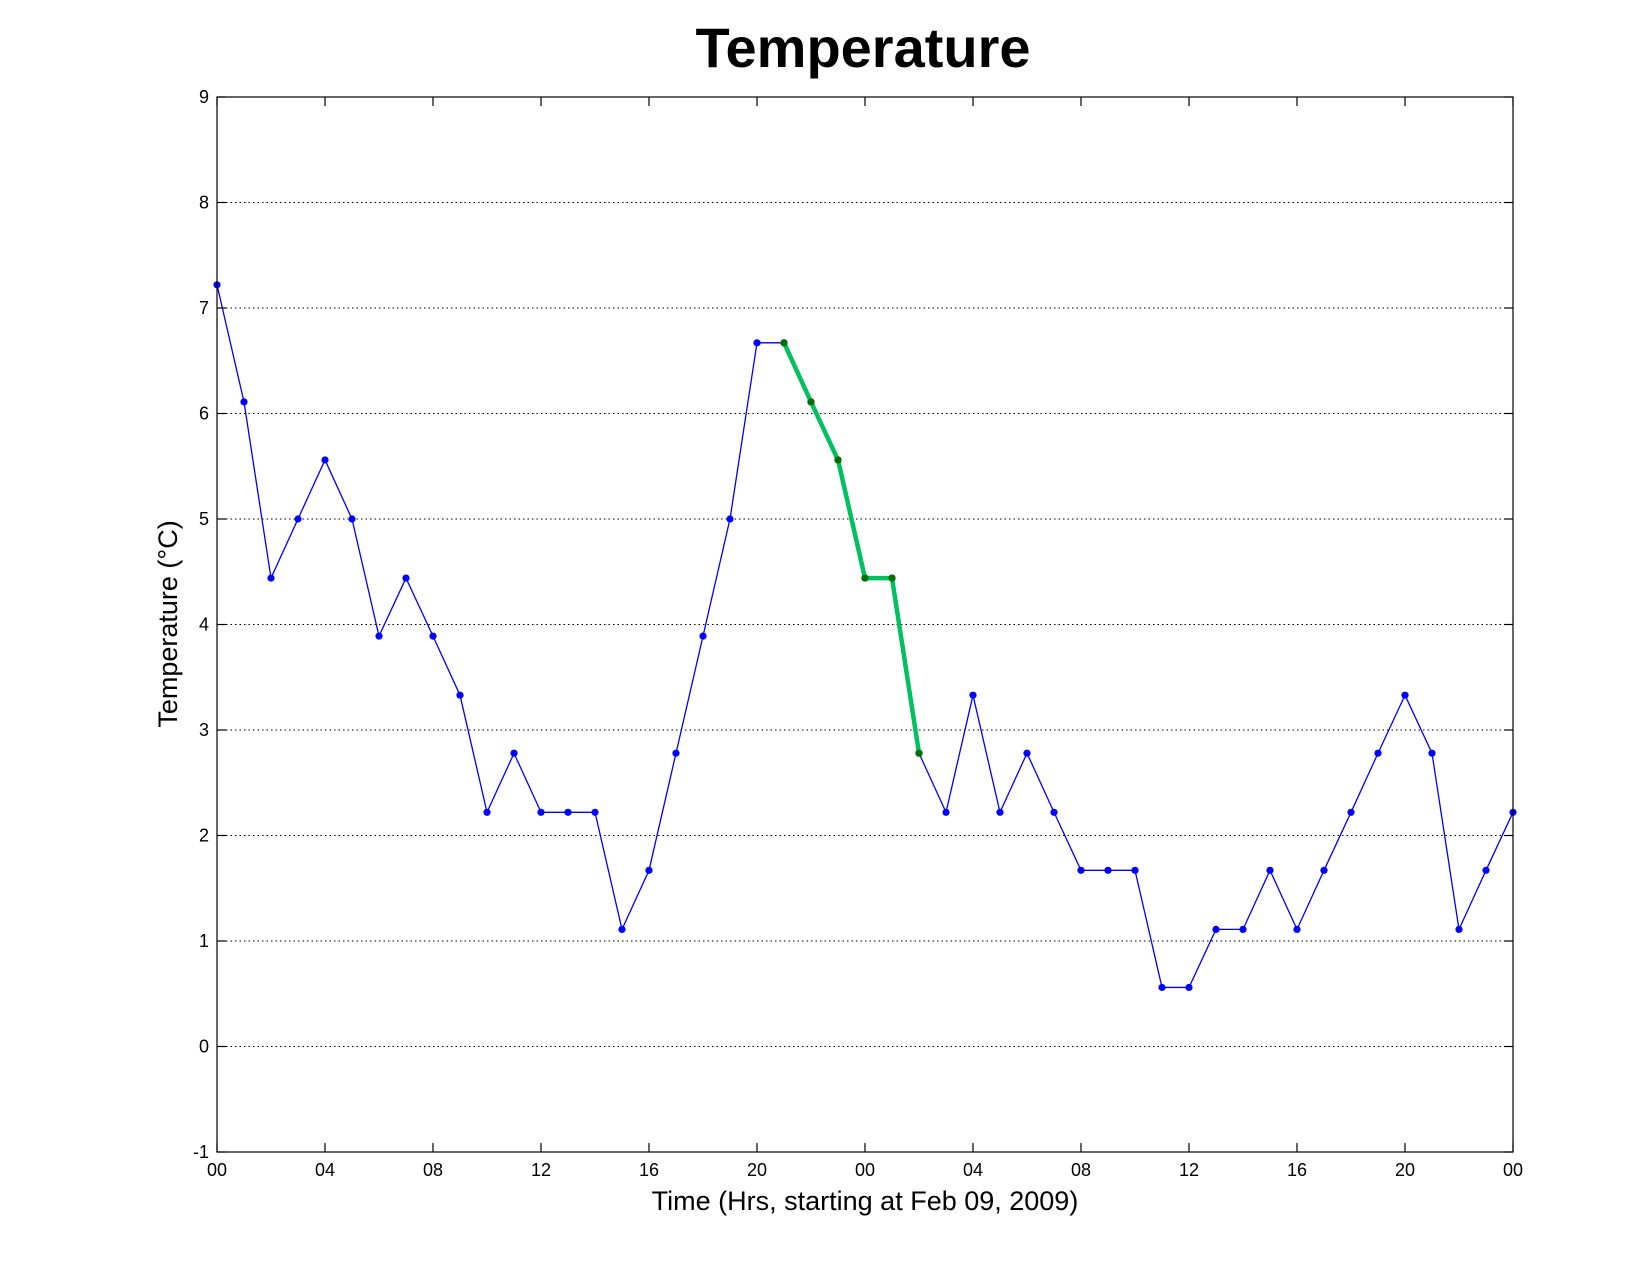 This screenshot has height=1275, width=1650. Describe the element at coordinates (204, 308) in the screenshot. I see `y-tick-label: 7` at that location.